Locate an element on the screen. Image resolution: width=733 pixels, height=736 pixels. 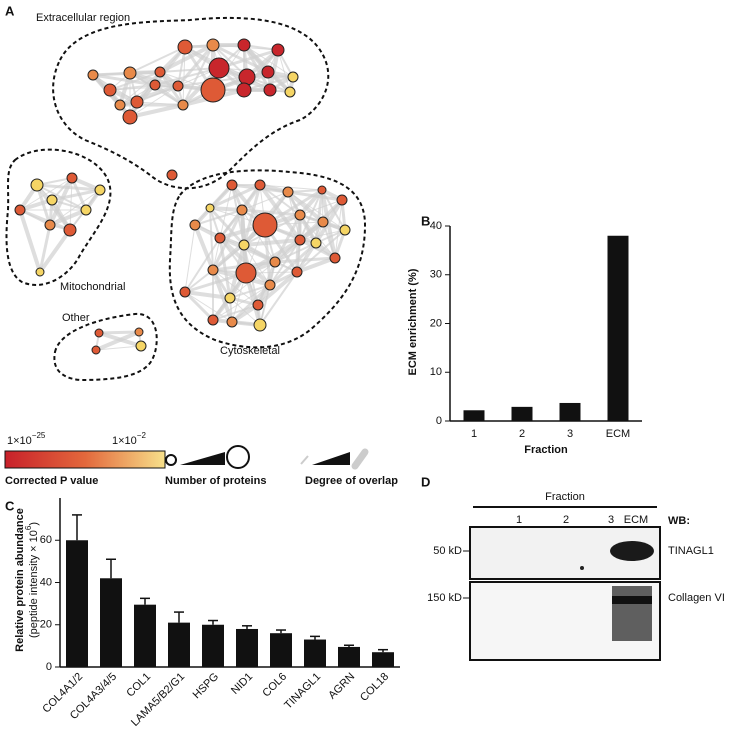
color-scale is located at coordinates (85, 459).